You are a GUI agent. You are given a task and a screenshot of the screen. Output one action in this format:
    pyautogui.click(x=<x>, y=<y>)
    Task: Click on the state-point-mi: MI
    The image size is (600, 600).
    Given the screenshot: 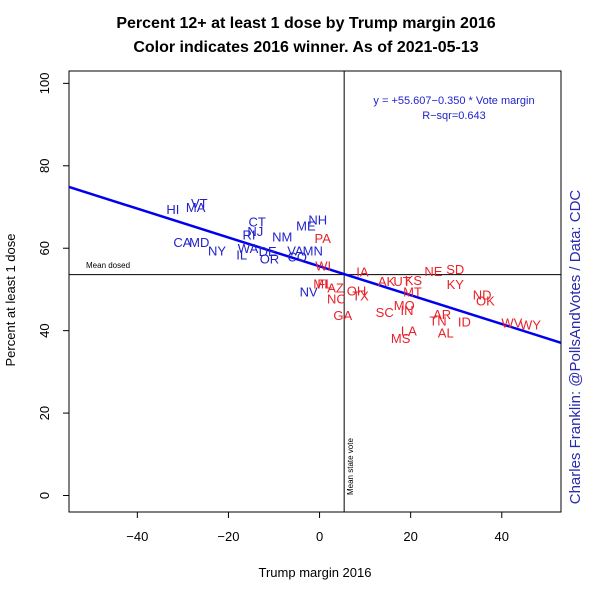 What is the action you would take?
    pyautogui.click(x=320, y=283)
    